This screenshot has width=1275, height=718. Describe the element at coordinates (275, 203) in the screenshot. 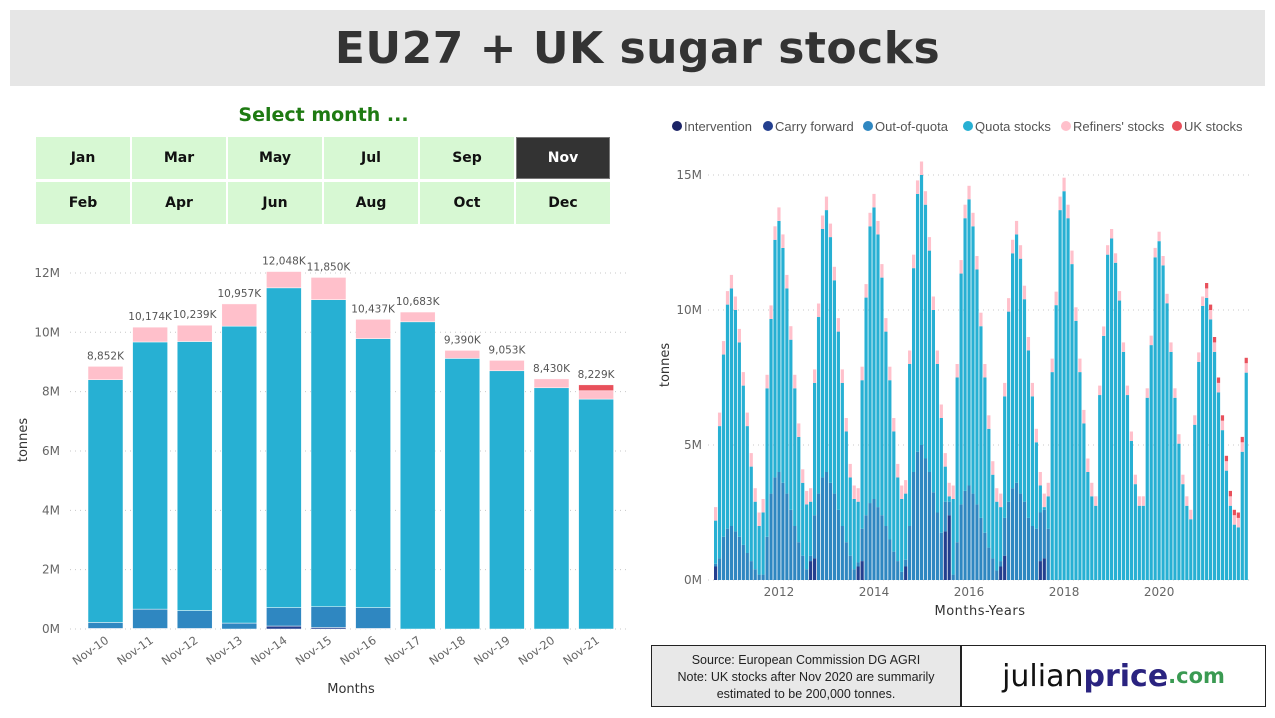

I see `month-button-jun: Jun` at that location.